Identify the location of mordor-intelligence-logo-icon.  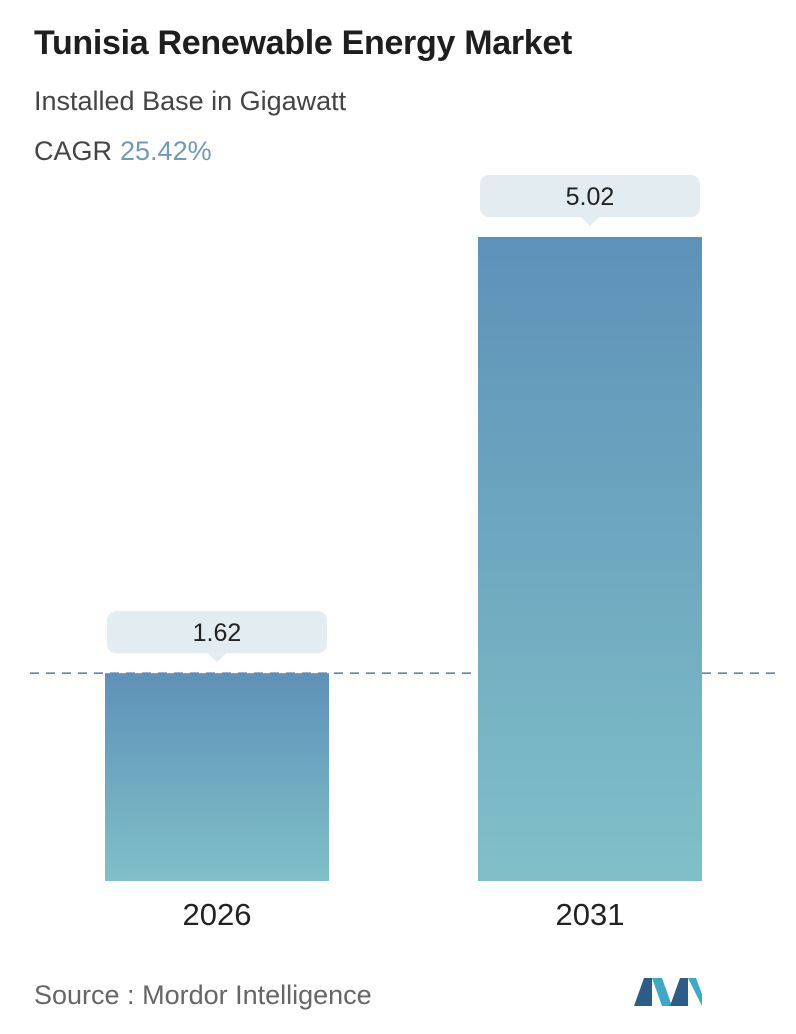
(668, 992).